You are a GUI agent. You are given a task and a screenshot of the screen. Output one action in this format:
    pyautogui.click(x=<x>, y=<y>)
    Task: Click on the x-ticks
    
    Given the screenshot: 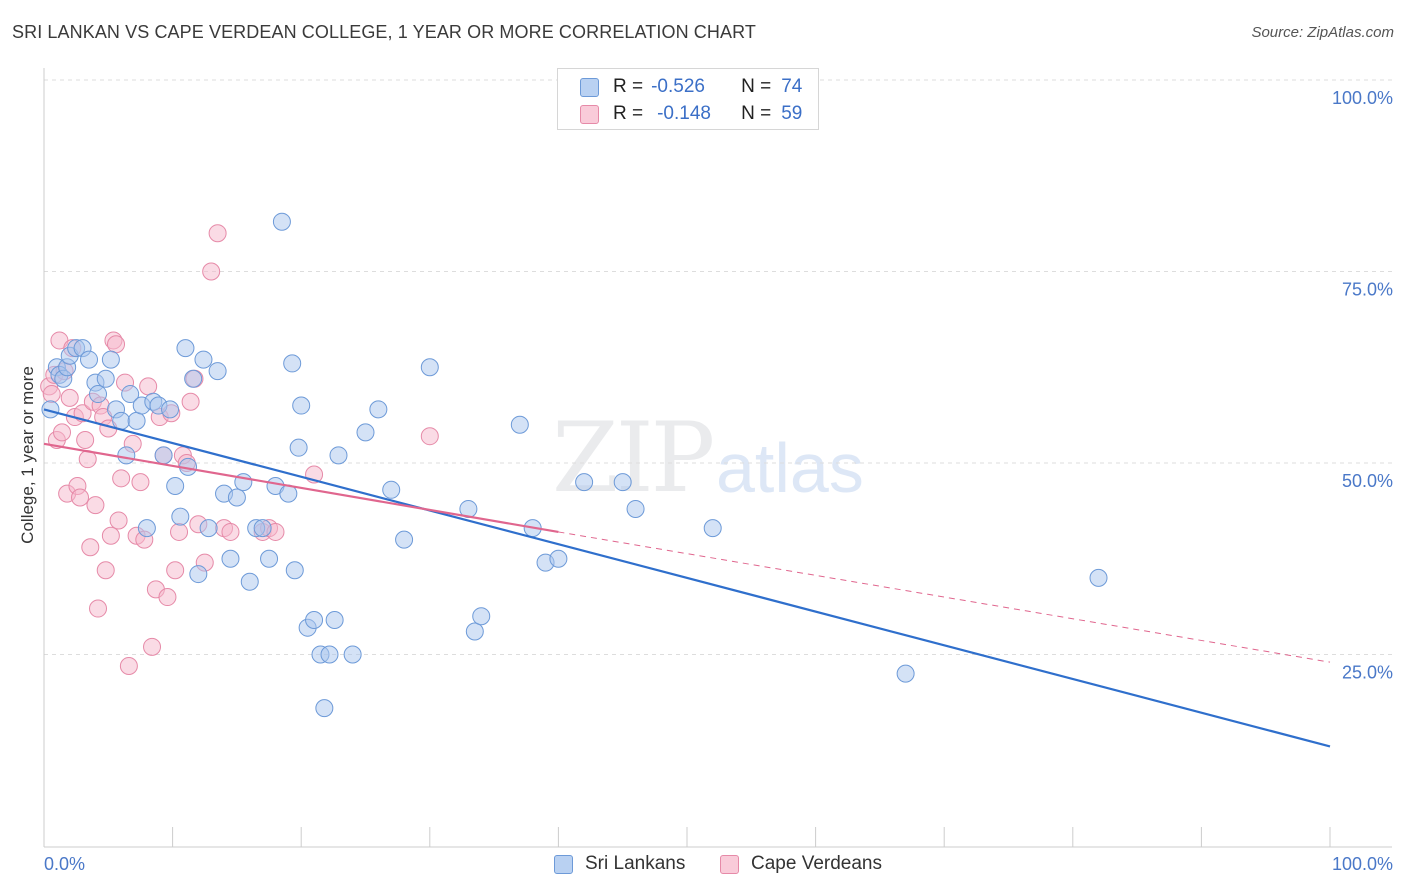 What is the action you would take?
    pyautogui.click(x=751, y=837)
    